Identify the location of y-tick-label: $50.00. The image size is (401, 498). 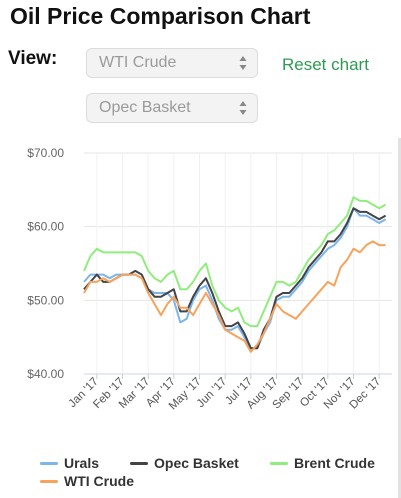
(45, 300).